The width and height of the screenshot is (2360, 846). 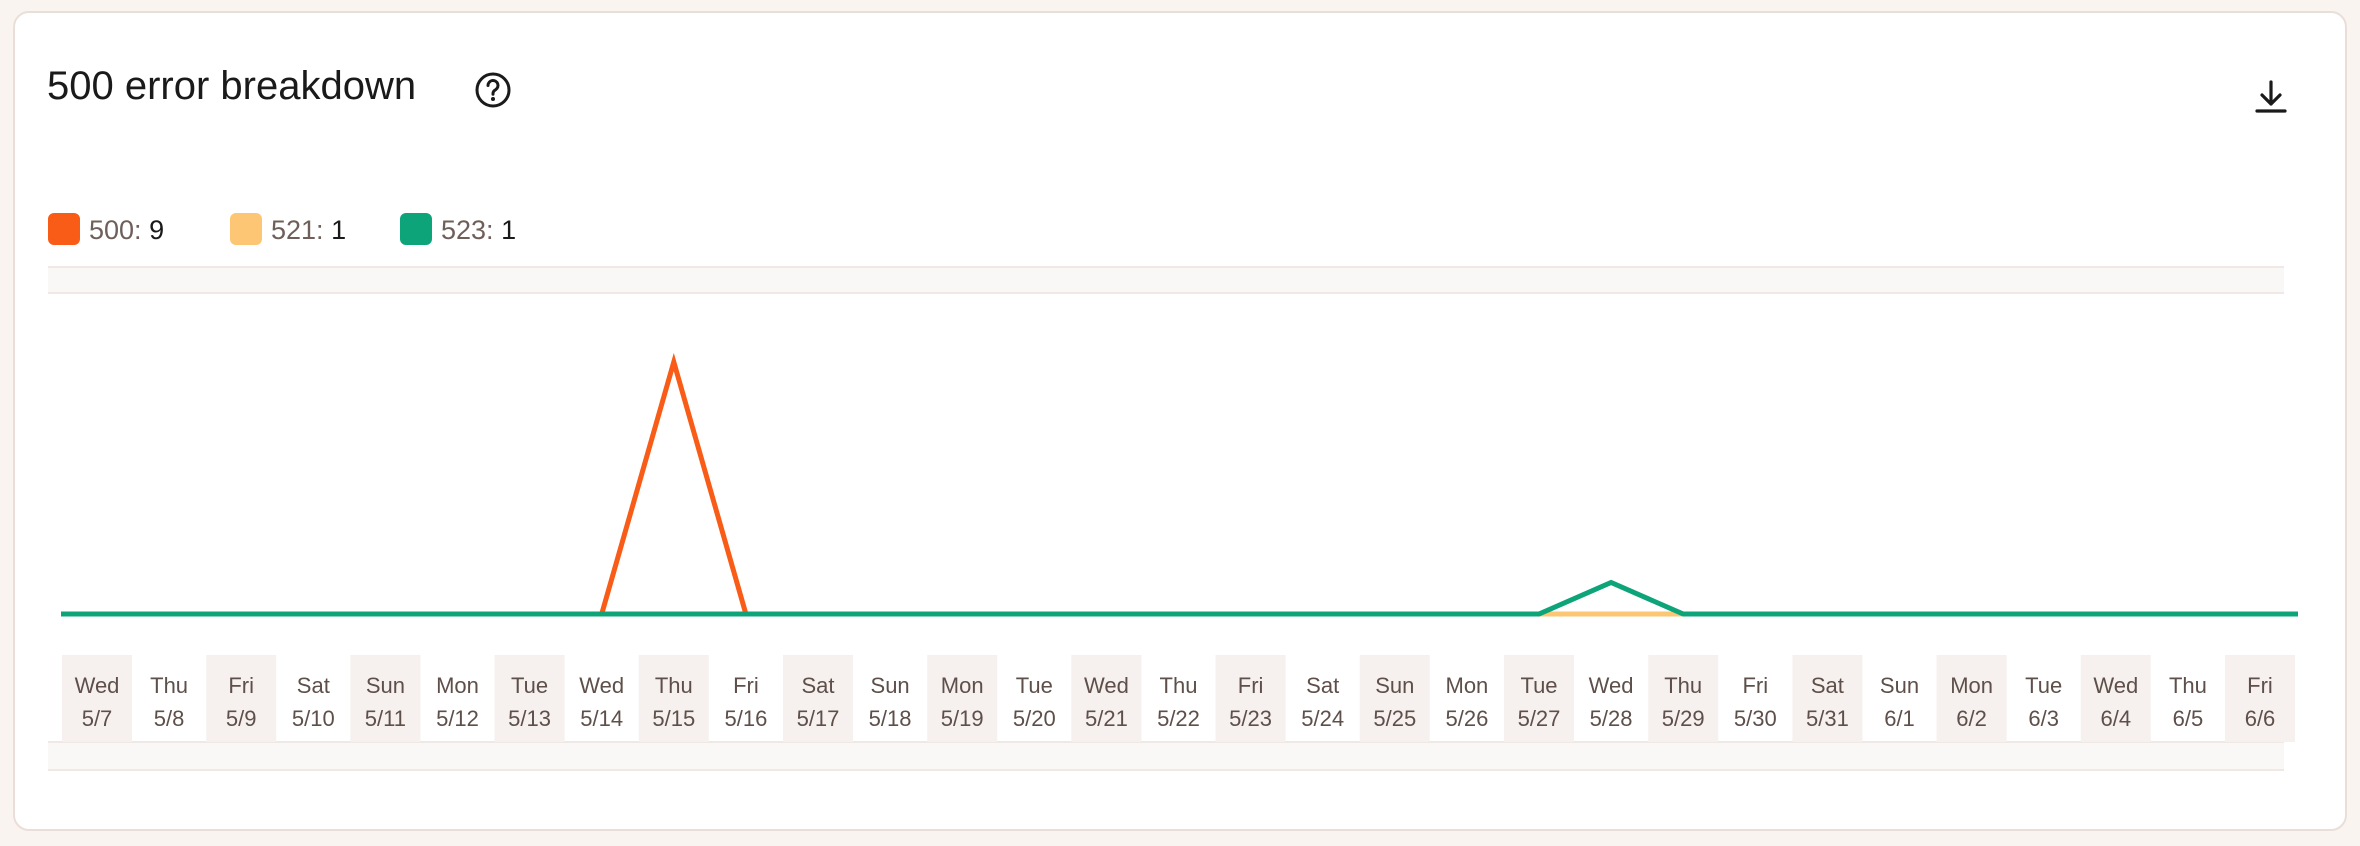 I want to click on chart-top-band, so click(x=1166, y=280).